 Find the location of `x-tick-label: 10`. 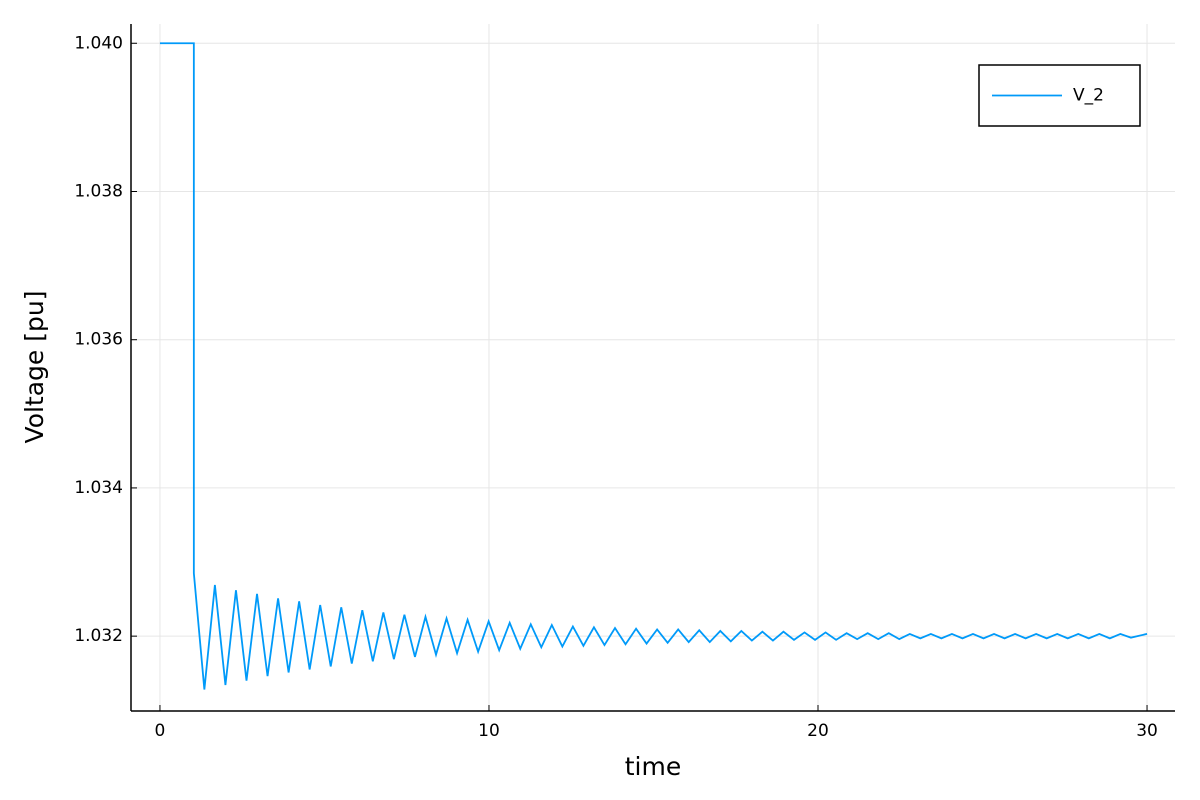

x-tick-label: 10 is located at coordinates (489, 731).